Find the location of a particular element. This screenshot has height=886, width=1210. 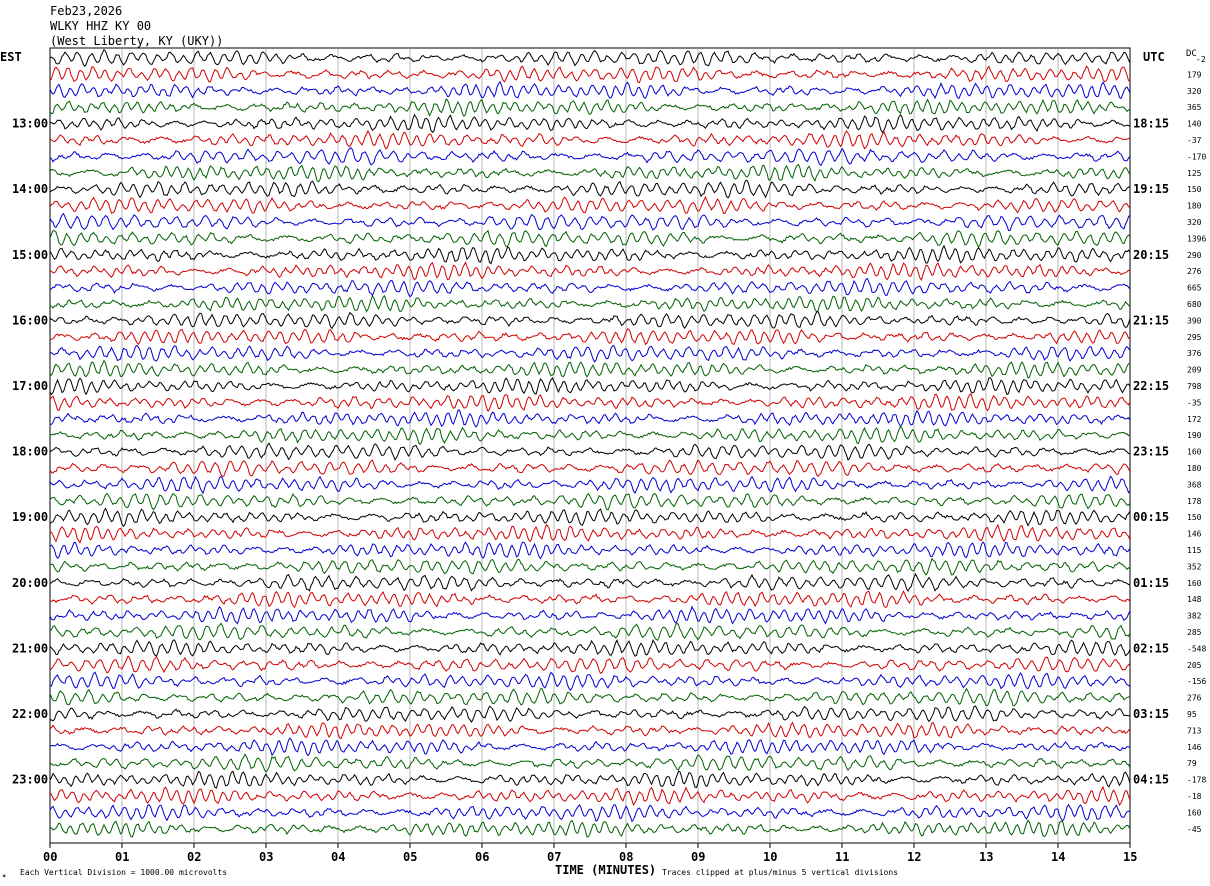

dc-offset-label: 178 is located at coordinates (1194, 501).